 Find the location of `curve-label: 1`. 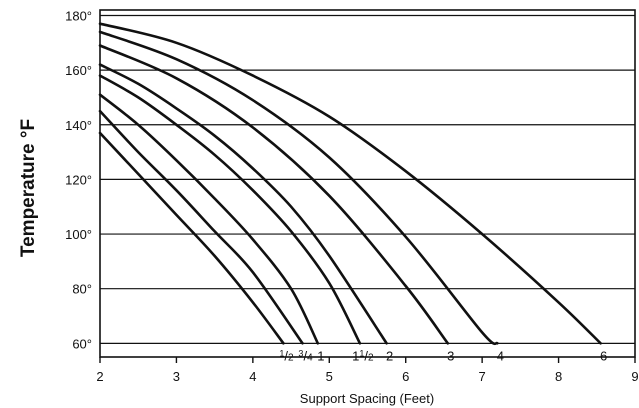

curve-label: 1 is located at coordinates (320, 355).